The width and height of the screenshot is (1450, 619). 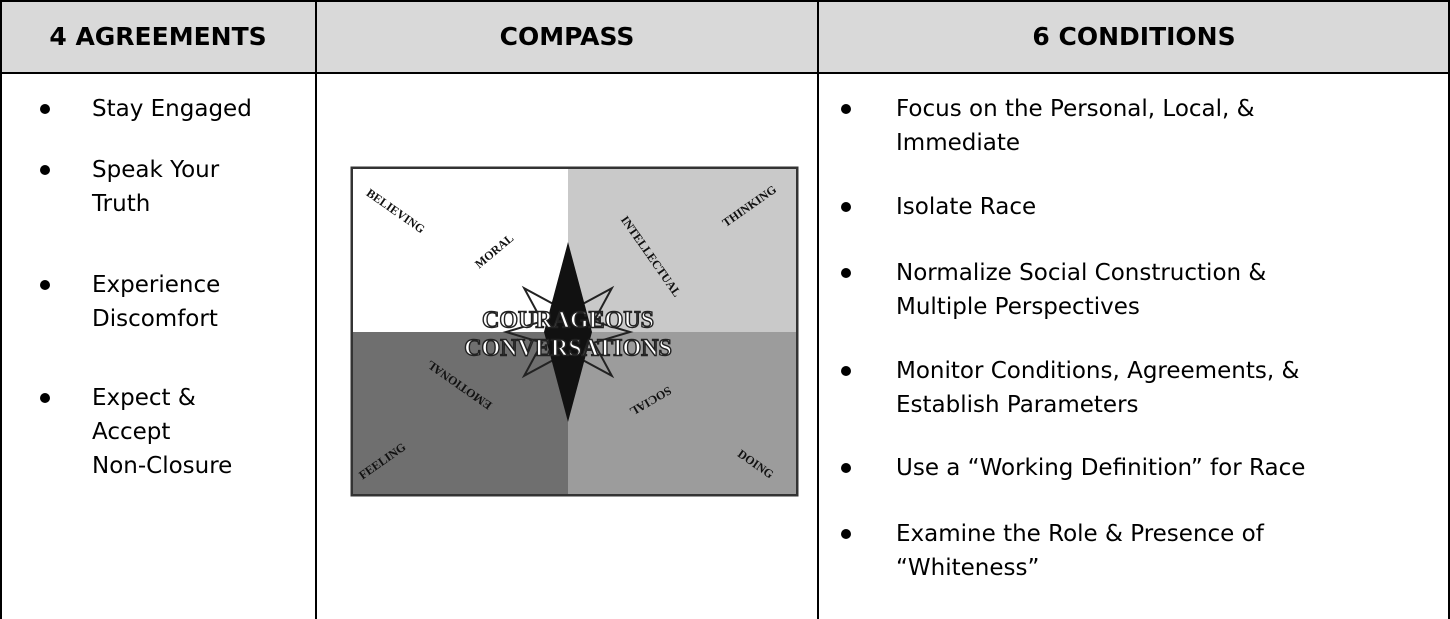 I want to click on center-title: CONVERSATIONS, so click(x=568, y=349).